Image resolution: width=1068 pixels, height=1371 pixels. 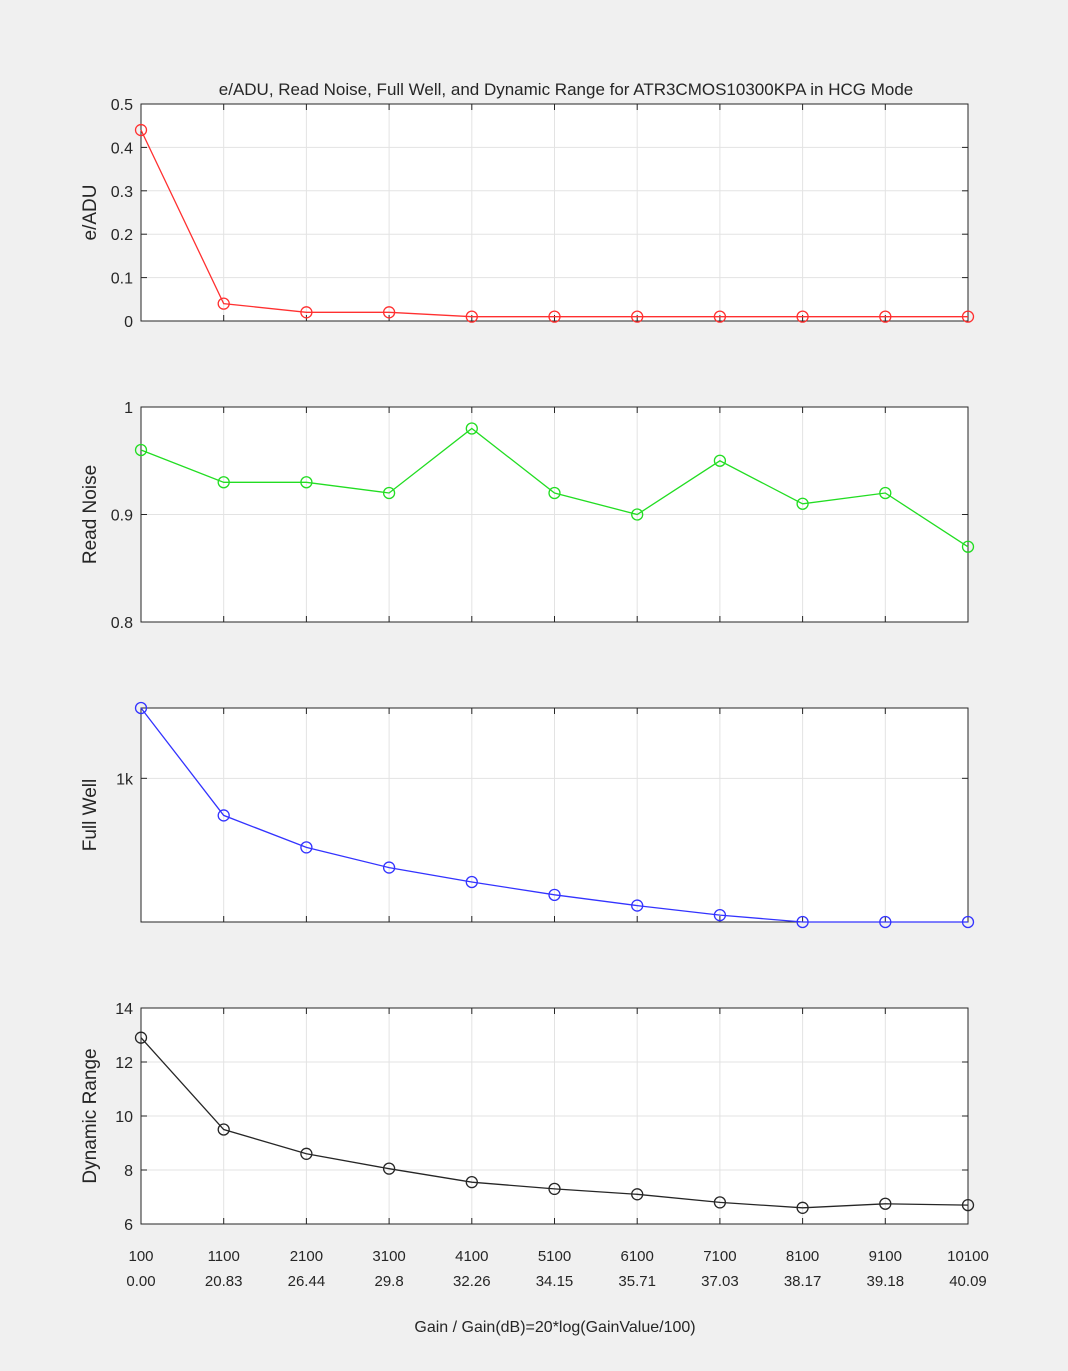 What do you see at coordinates (140, 1281) in the screenshot?
I see `x-tick-label-db: 0.00` at bounding box center [140, 1281].